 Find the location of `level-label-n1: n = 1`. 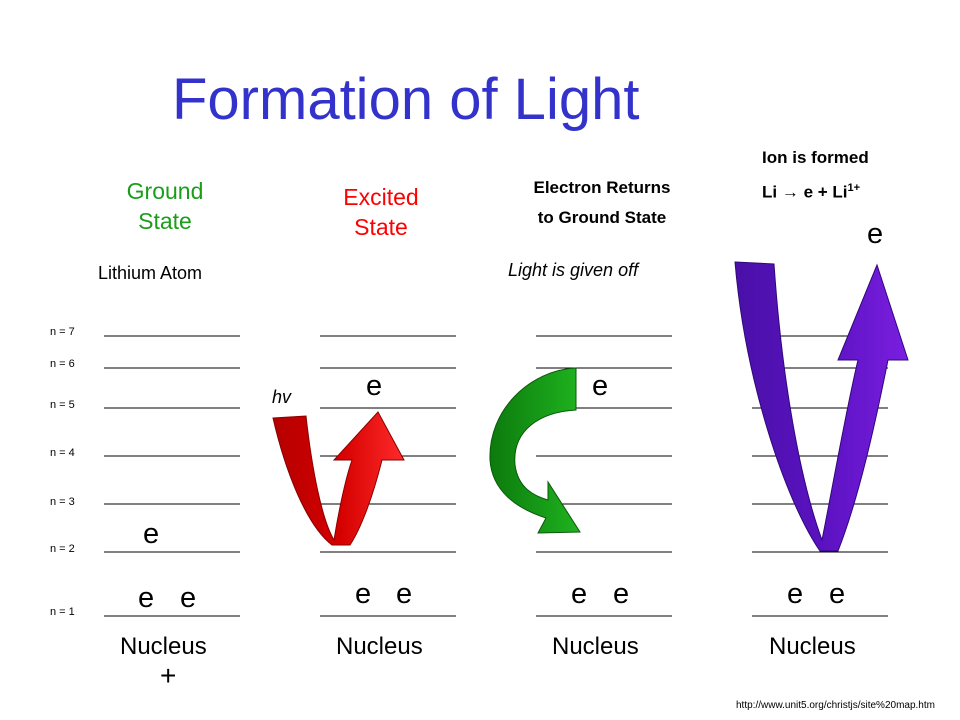

level-label-n1: n = 1 is located at coordinates (62, 612).